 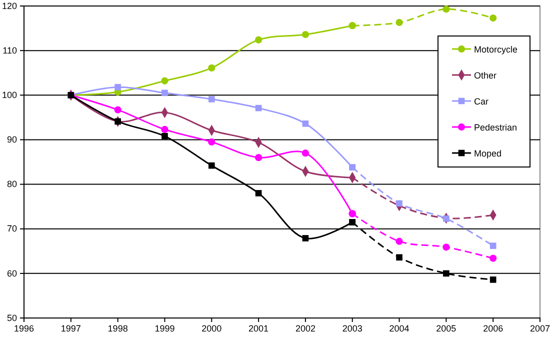 I want to click on y-tick-label: 50, so click(x=11, y=317).